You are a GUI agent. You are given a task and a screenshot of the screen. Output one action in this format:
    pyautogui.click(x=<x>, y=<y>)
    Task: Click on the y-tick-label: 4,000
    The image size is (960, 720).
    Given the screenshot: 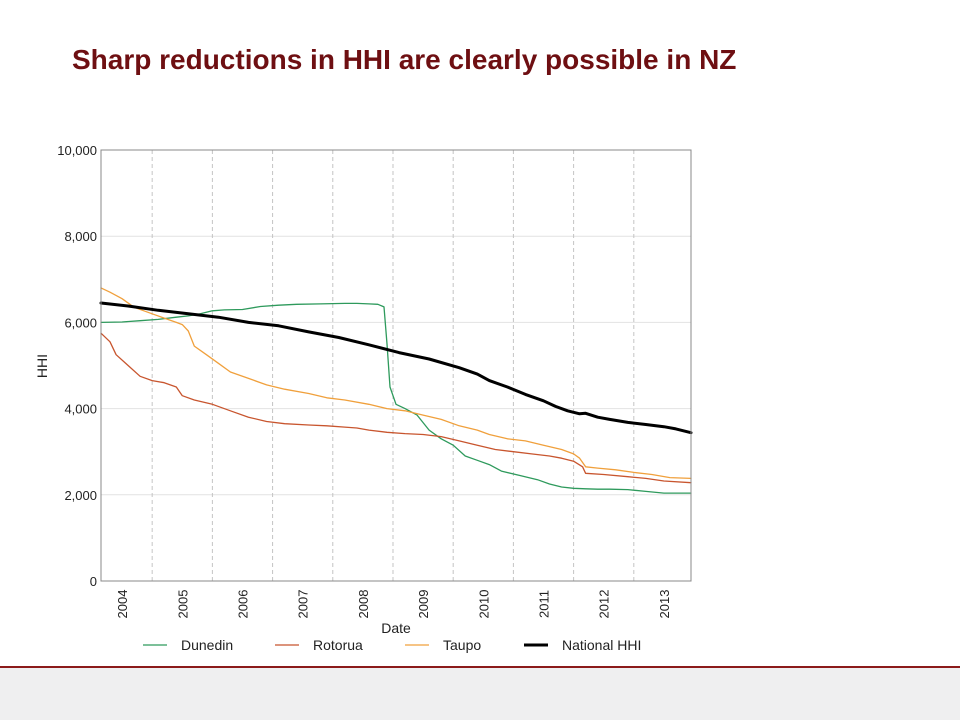 What is the action you would take?
    pyautogui.click(x=80, y=409)
    